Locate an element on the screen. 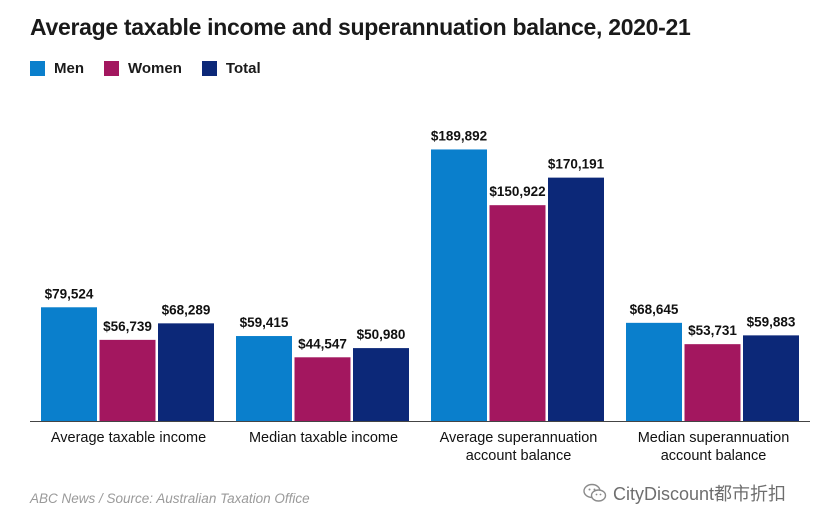 The image size is (838, 528). value-label-total-3: $170,191 is located at coordinates (576, 164).